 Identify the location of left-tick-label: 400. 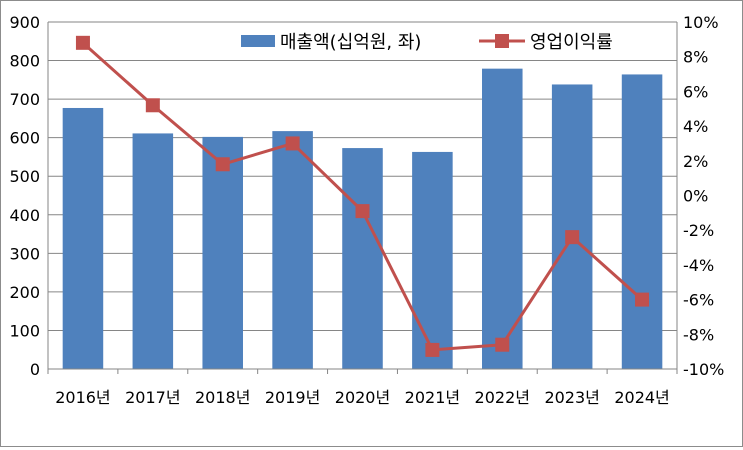
(24, 215).